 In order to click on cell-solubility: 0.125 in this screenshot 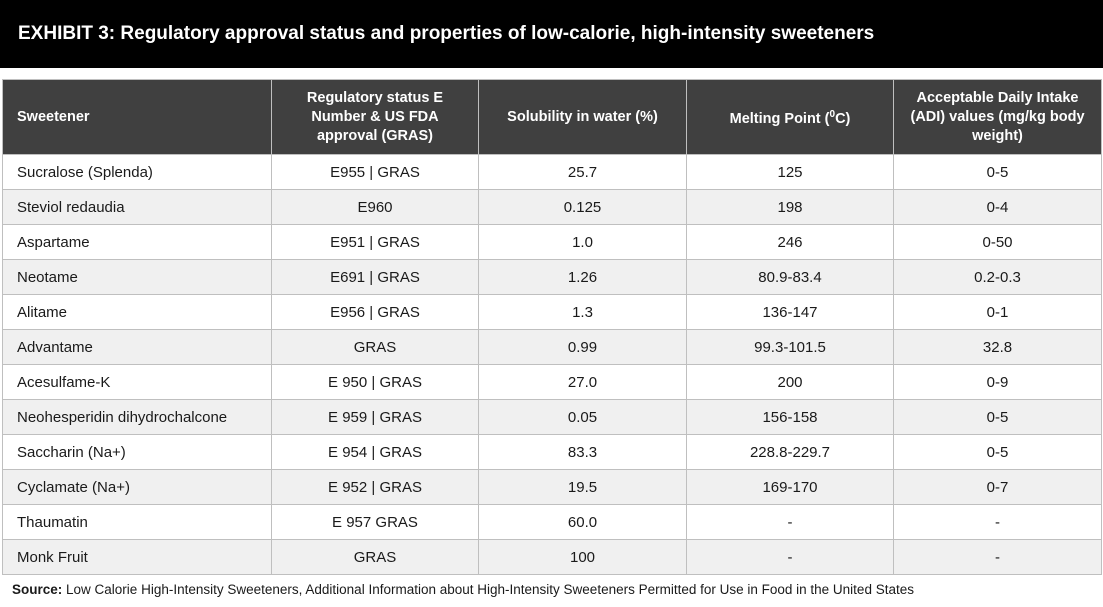, I will do `click(582, 207)`.